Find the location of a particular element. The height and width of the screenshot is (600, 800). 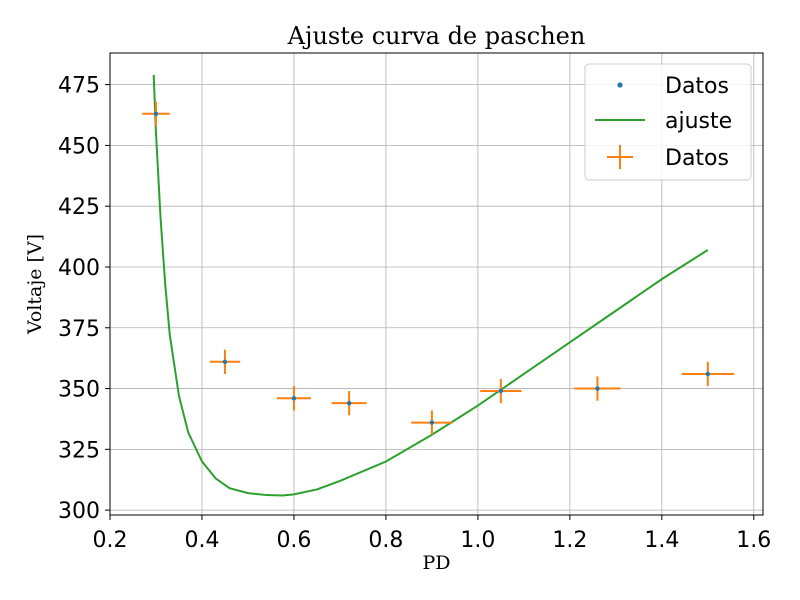

x-tick-label: 1.2 is located at coordinates (569, 540).